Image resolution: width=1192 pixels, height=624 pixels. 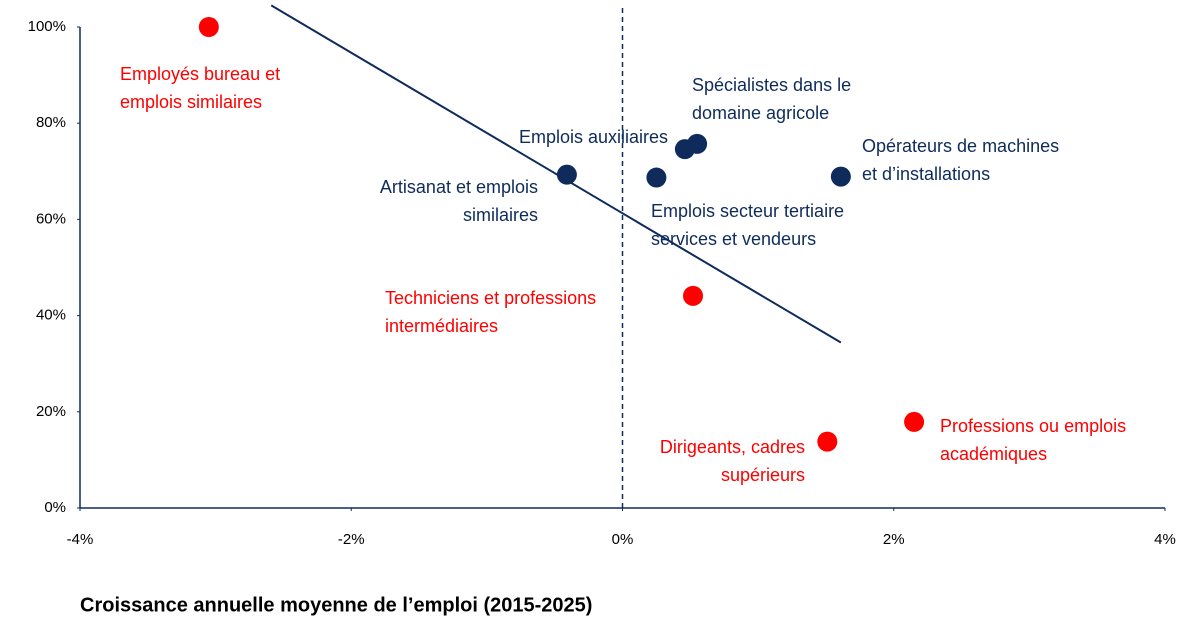 What do you see at coordinates (763, 475) in the screenshot?
I see `point-label: supérieurs` at bounding box center [763, 475].